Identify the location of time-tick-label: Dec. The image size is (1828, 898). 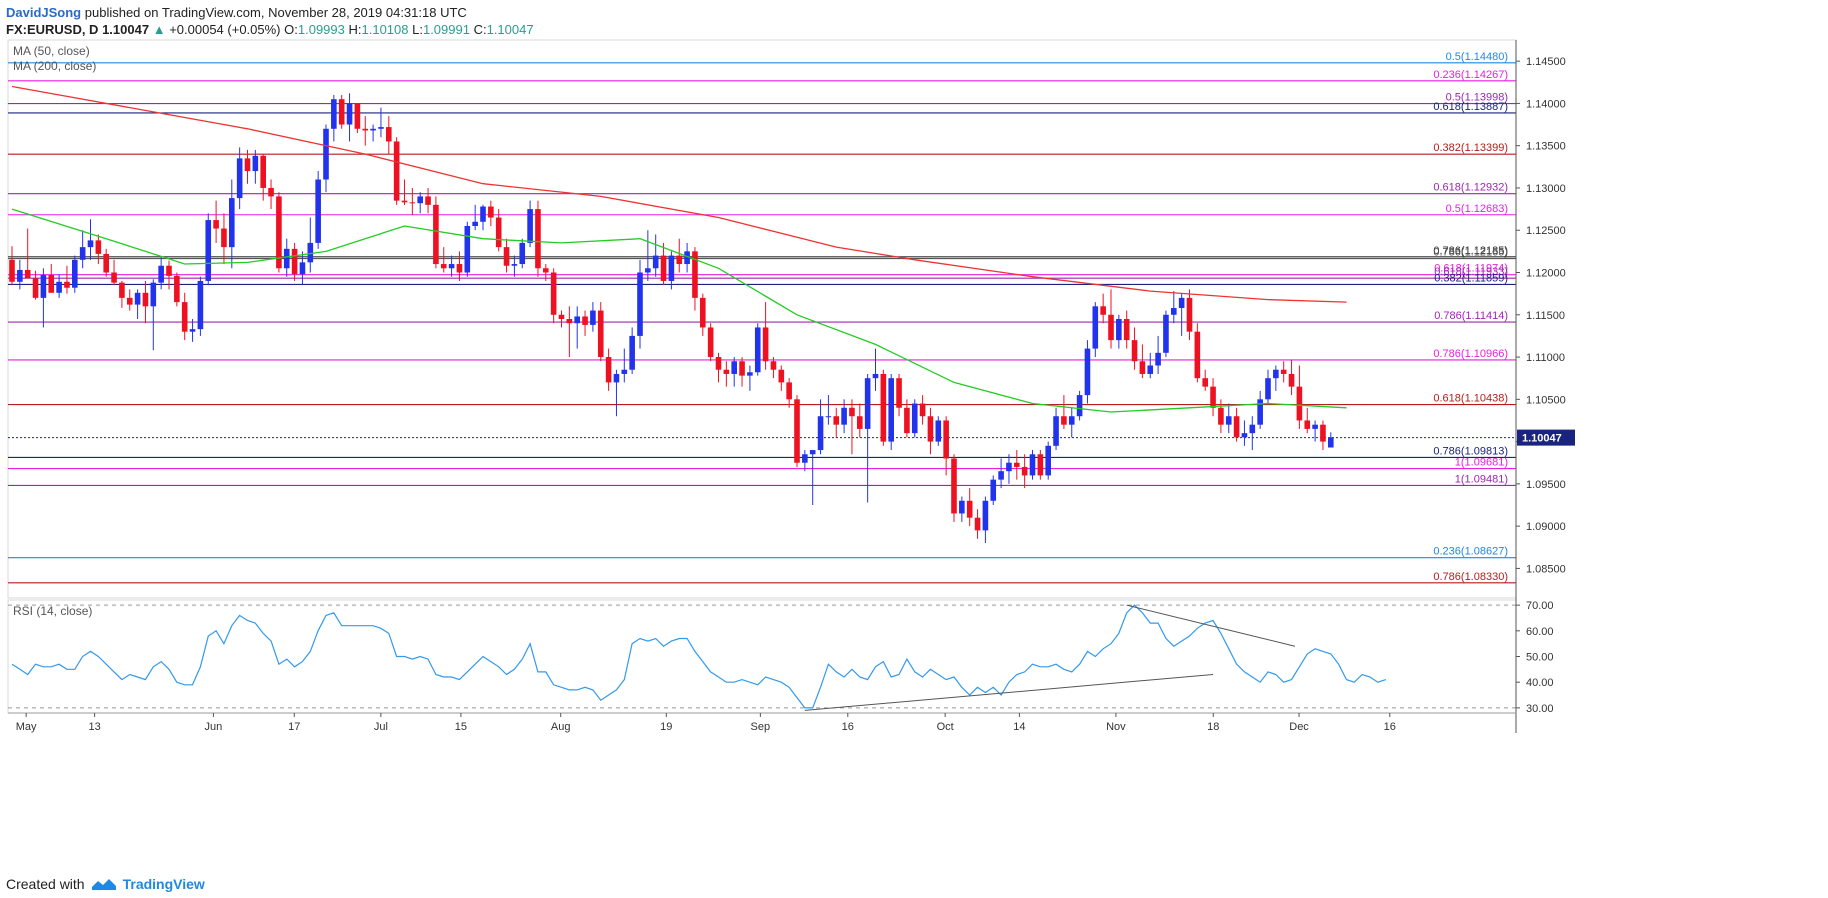
(1299, 727).